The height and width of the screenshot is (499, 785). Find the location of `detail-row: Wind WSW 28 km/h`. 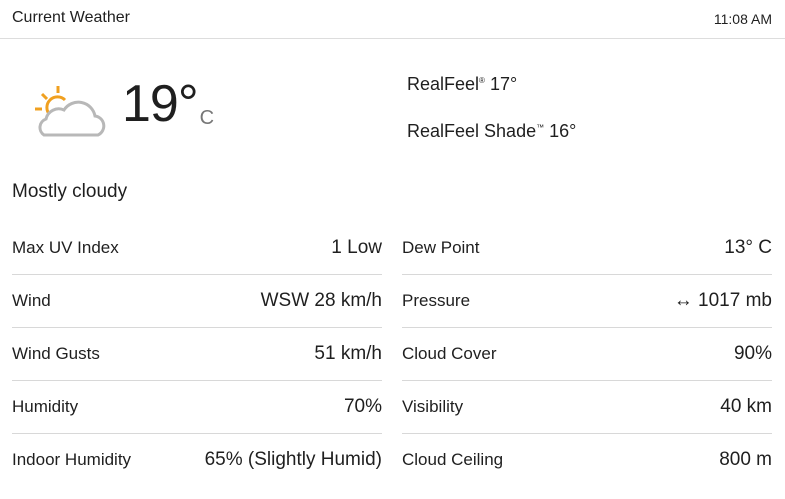

detail-row: Wind WSW 28 km/h is located at coordinates (197, 301).